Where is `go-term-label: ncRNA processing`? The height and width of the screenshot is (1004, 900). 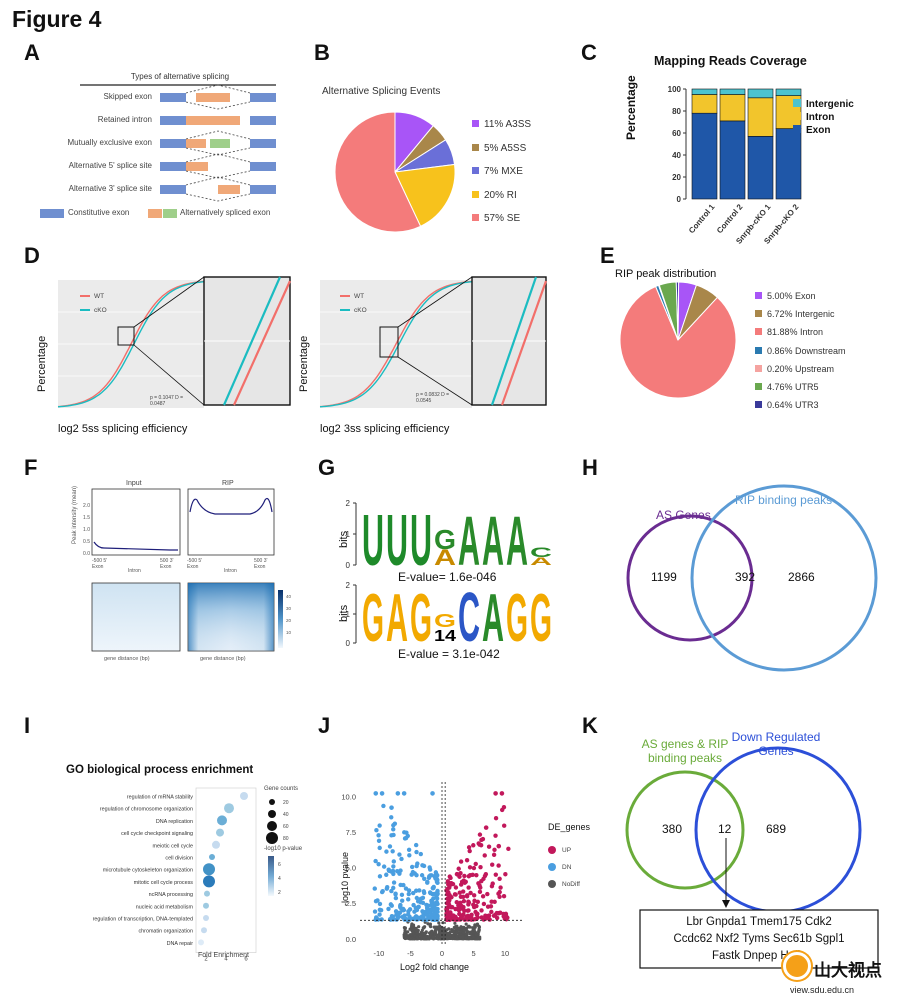
go-term-label: ncRNA processing is located at coordinates (171, 895).